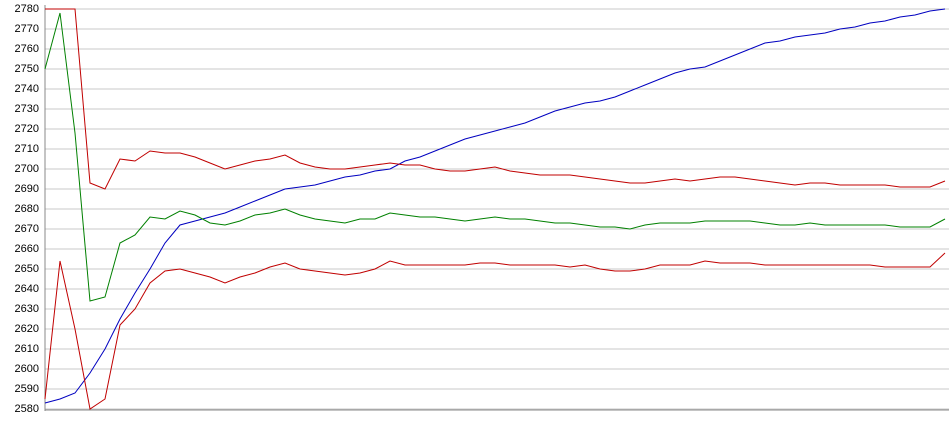 The image size is (950, 435). What do you see at coordinates (27, 229) in the screenshot?
I see `y-tick-label: 2670` at bounding box center [27, 229].